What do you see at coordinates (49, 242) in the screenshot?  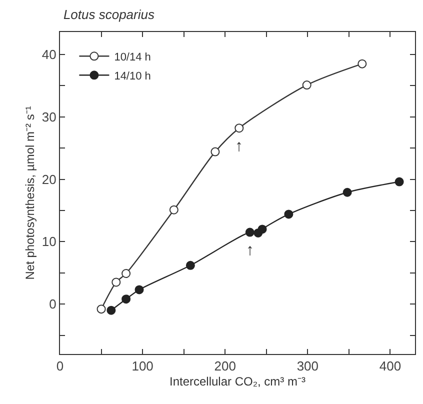 I see `y-tick-label: 10` at bounding box center [49, 242].